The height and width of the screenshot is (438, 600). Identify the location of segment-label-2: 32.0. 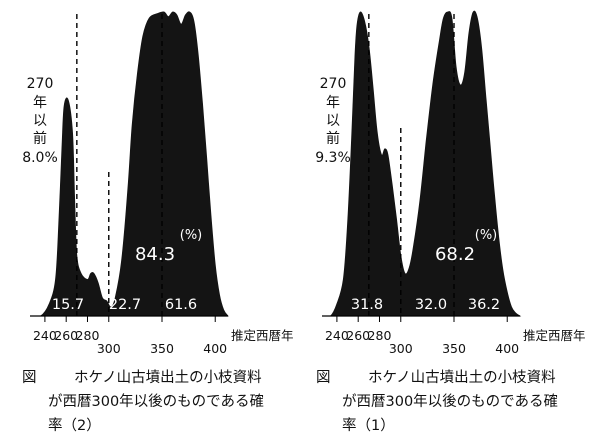
(431, 305).